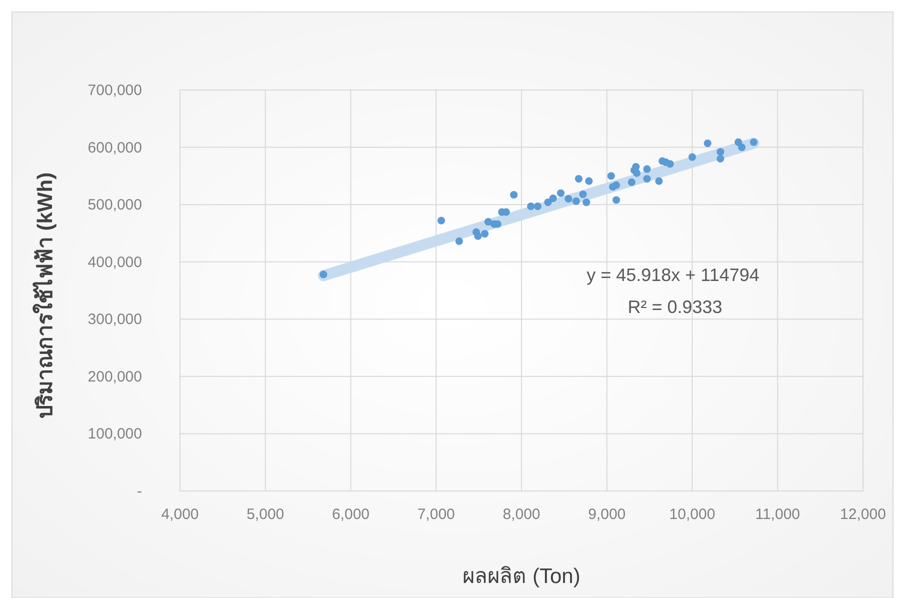 This screenshot has width=897, height=598. I want to click on x-tick-label: 11,000, so click(777, 514).